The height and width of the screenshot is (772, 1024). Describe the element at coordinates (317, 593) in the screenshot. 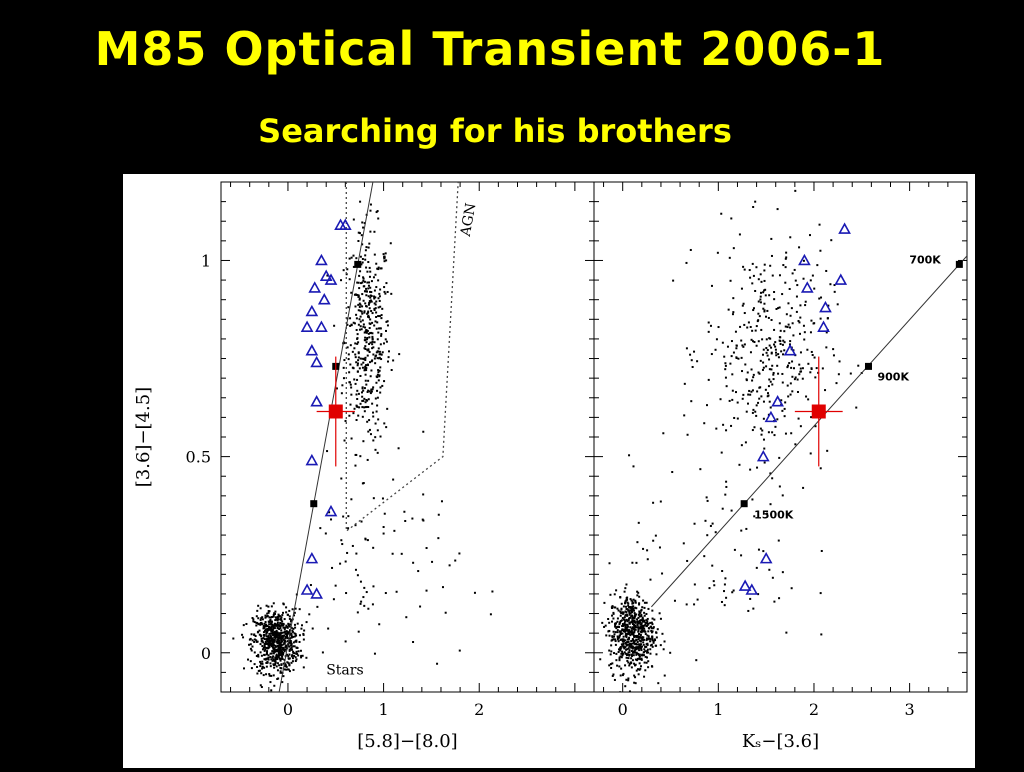

I see `triangle-point` at that location.